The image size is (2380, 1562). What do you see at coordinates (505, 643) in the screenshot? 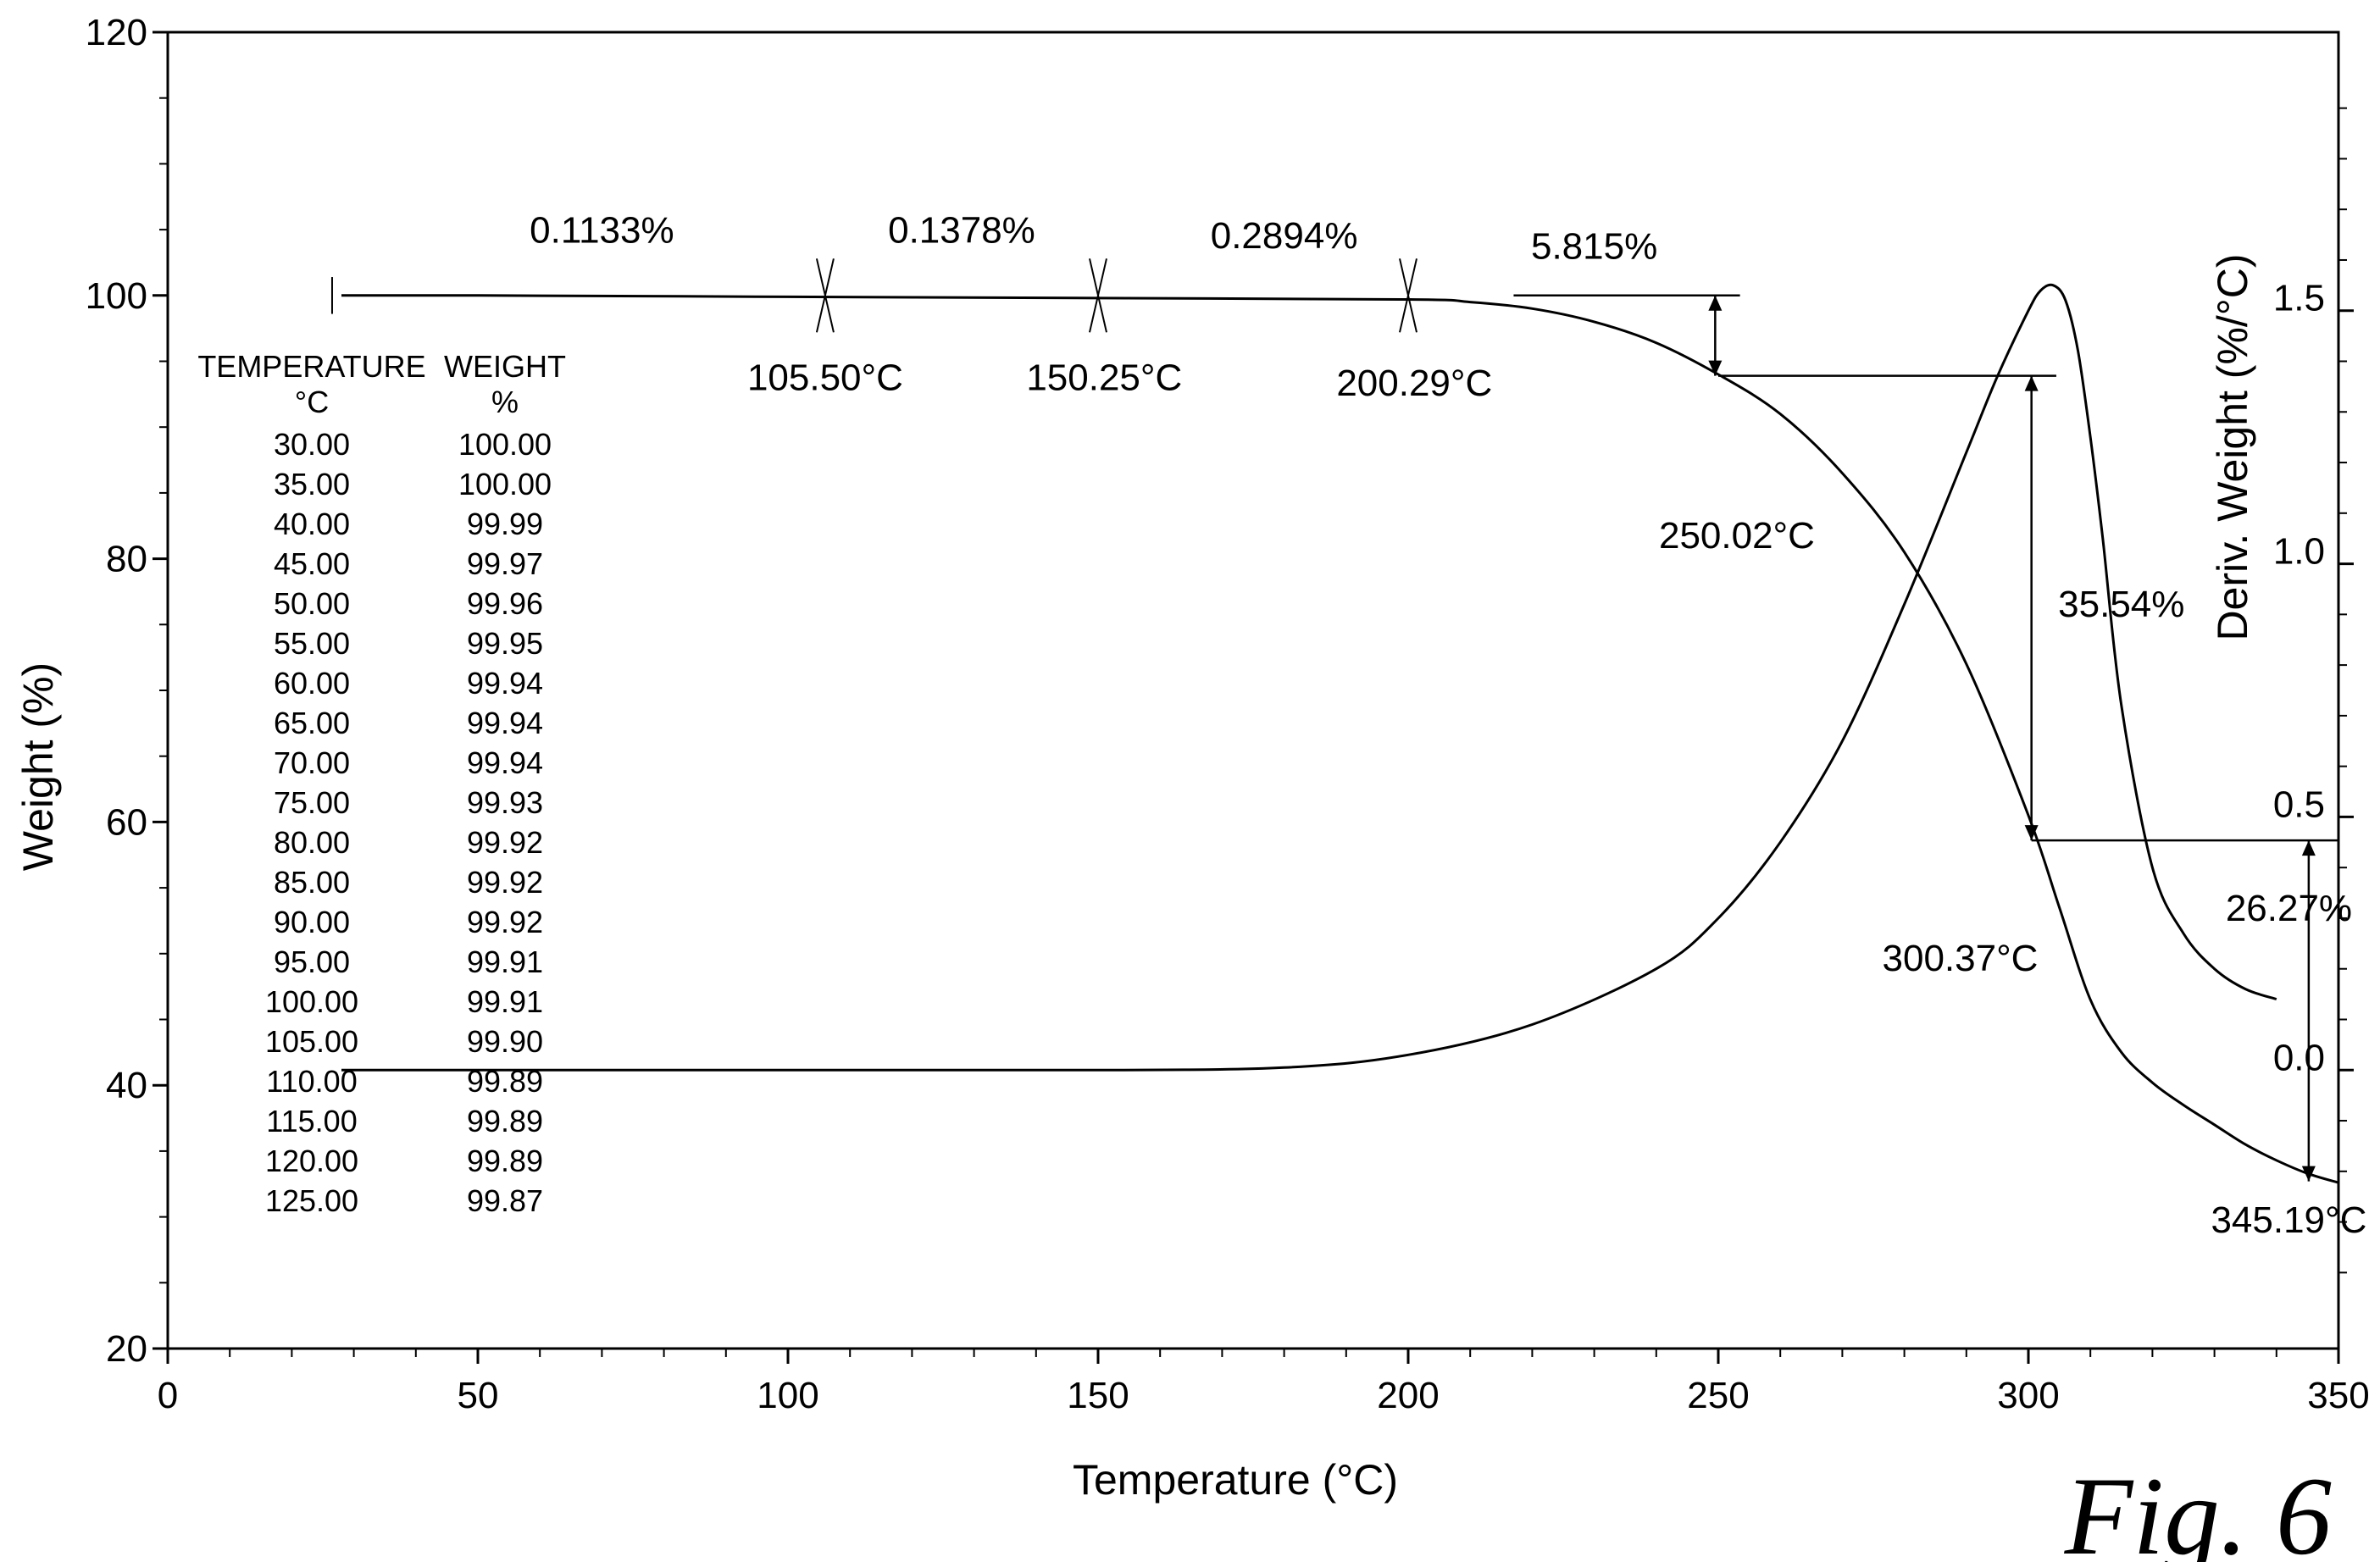
I see `table-cell: 99.95` at bounding box center [505, 643].